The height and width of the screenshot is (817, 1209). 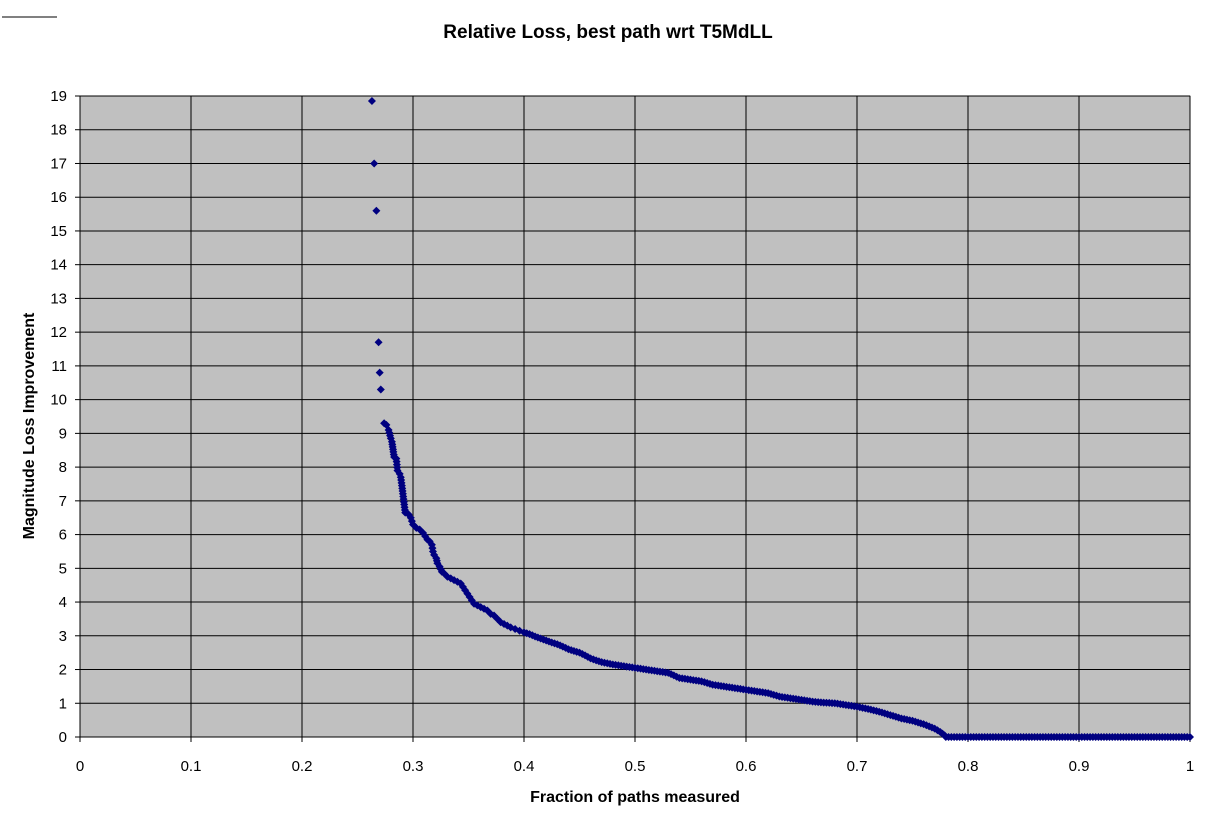 I want to click on y-tick-label: 15, so click(x=58, y=231).